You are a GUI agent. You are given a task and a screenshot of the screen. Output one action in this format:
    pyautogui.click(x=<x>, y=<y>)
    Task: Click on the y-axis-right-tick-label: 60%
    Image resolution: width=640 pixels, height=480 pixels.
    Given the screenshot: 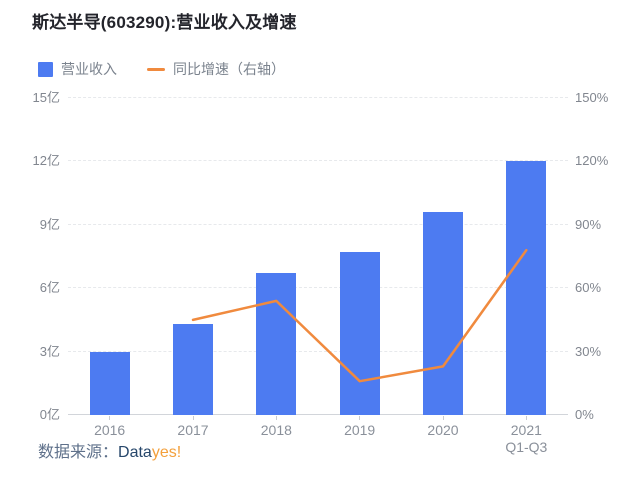 What is the action you would take?
    pyautogui.click(x=588, y=288)
    